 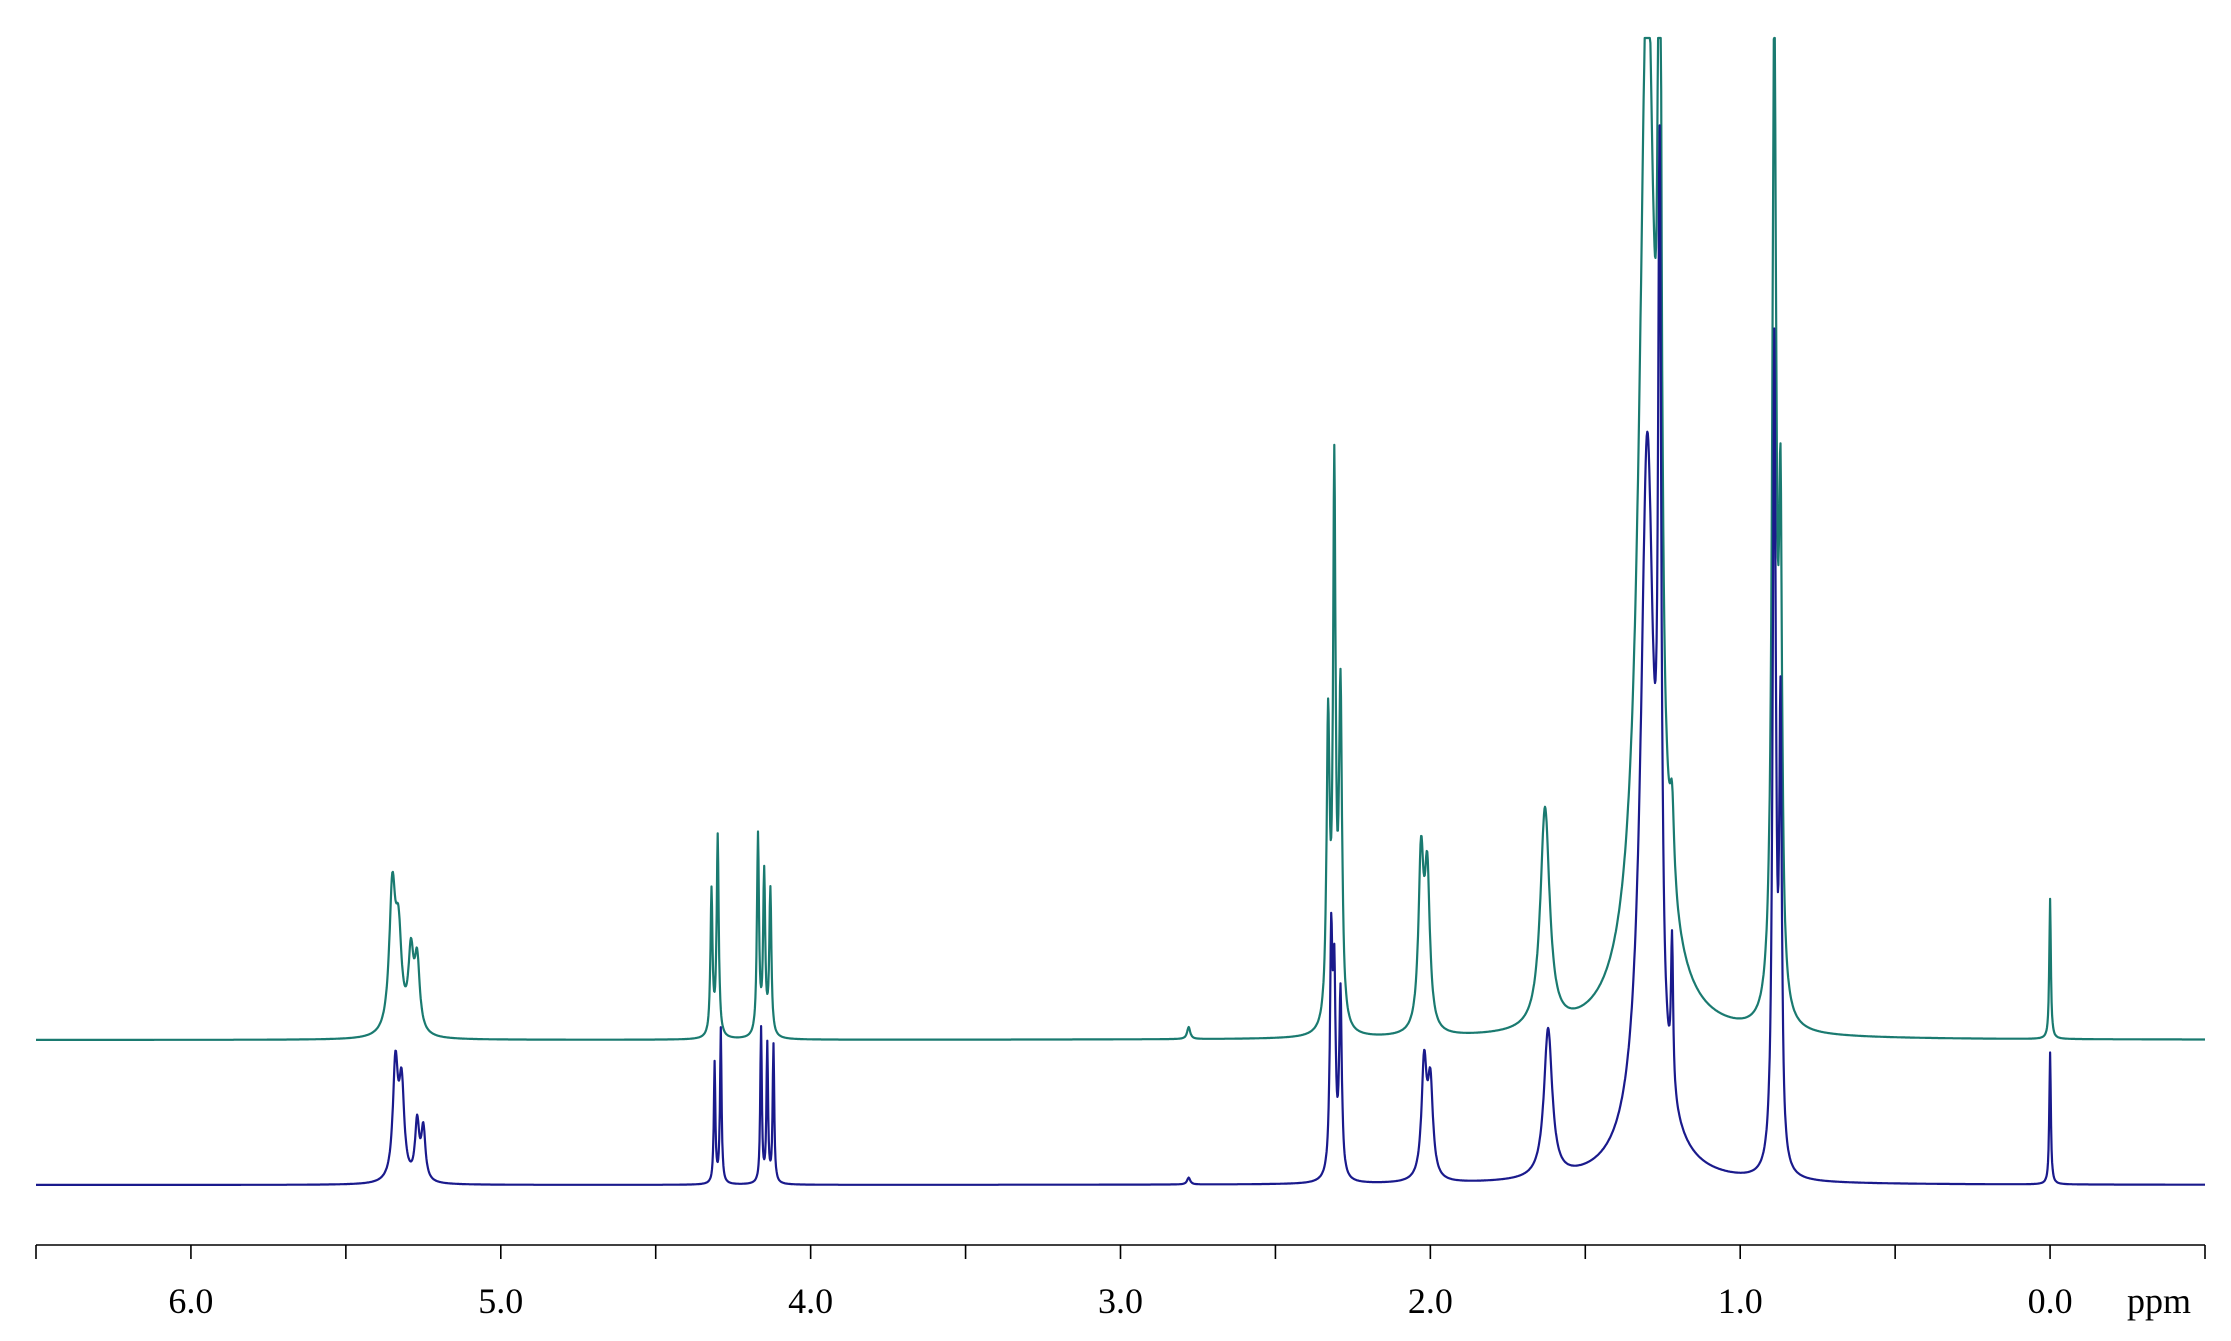 I want to click on x-axis-tick-label: 0.0, so click(x=2050, y=1301).